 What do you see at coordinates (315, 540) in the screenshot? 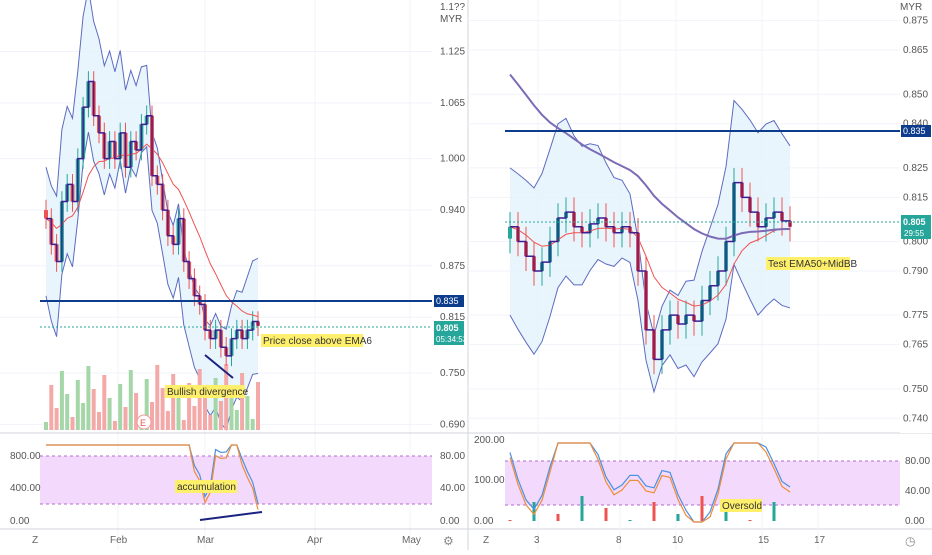
I see `left-x-tick: Apr` at bounding box center [315, 540].